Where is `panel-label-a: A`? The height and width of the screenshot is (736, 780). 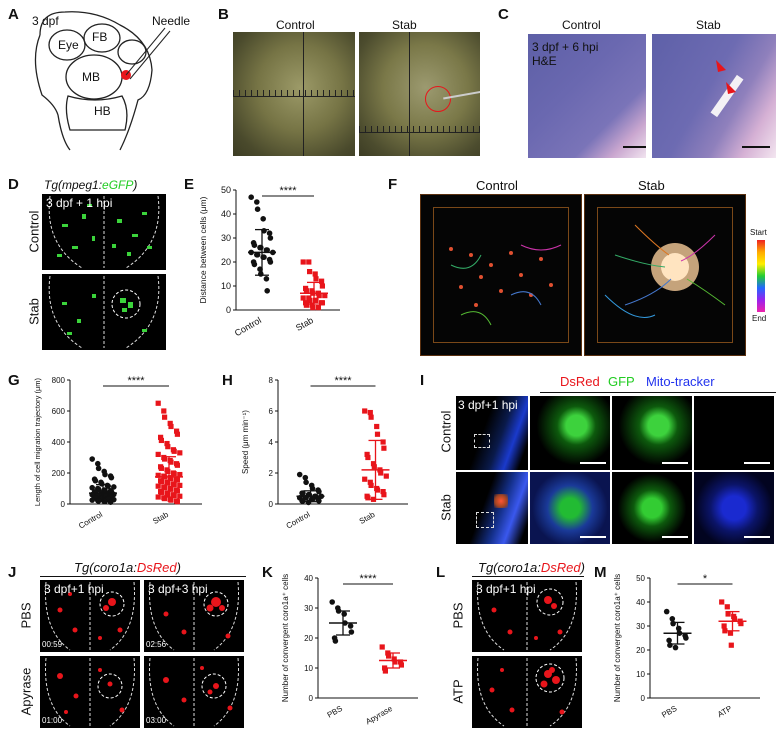
panel-label-a: A is located at coordinates (13, 14).